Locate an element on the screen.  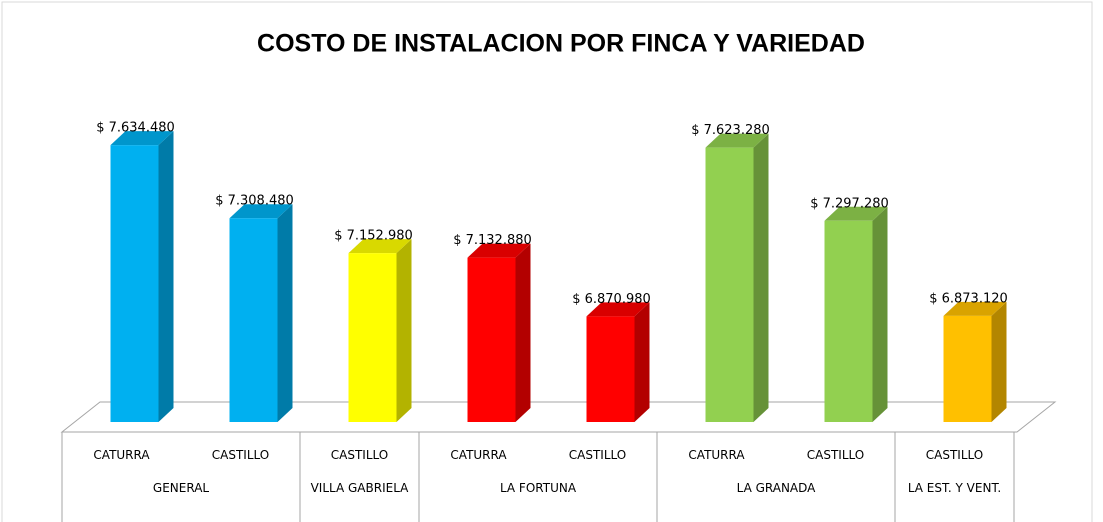
group-label: LA FORTUNA is located at coordinates (538, 488).